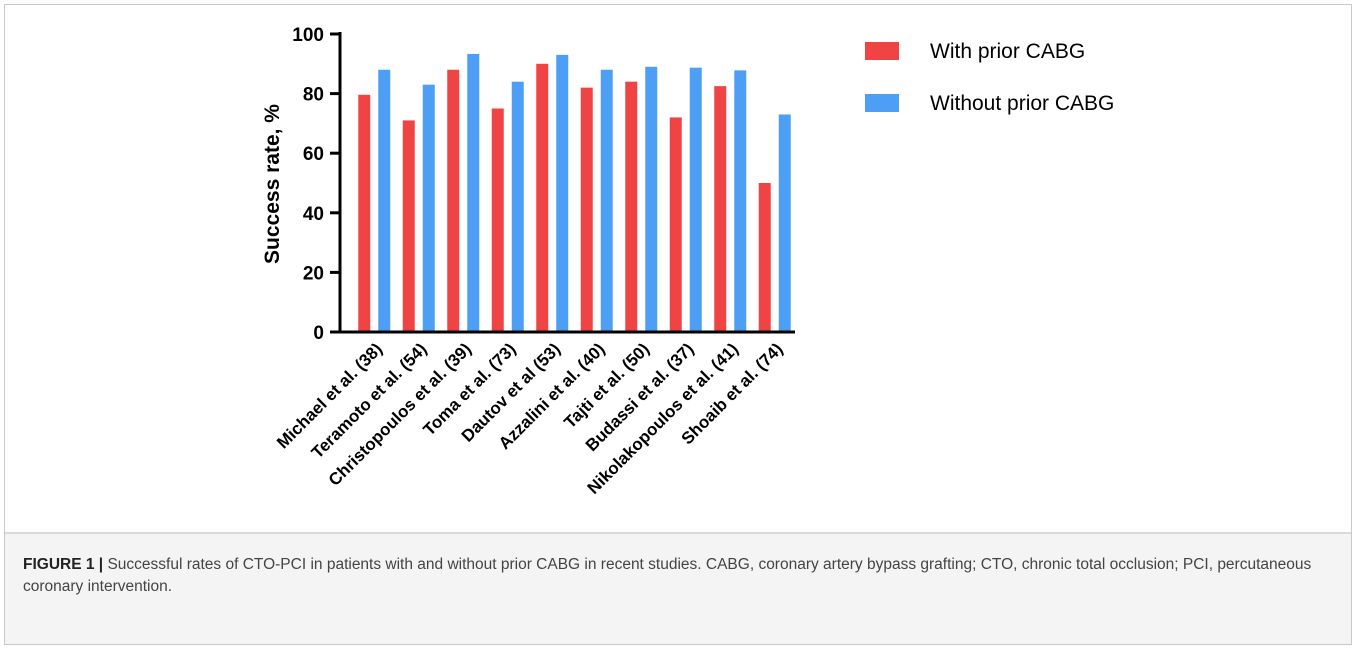  I want to click on y-tick-label-80: 80, so click(313, 95).